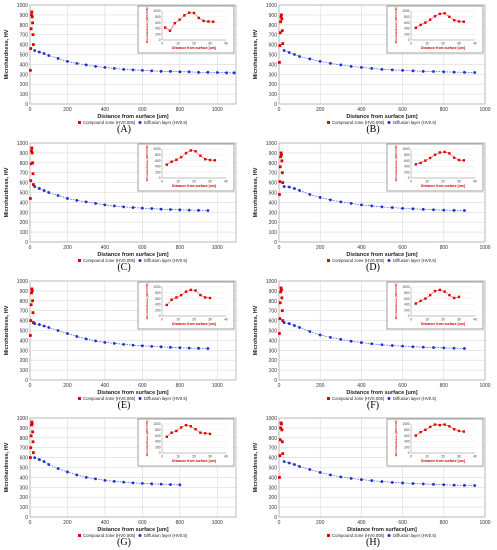  What do you see at coordinates (273, 439) in the screenshot?
I see `y-tick-label: 800` at bounding box center [273, 439].